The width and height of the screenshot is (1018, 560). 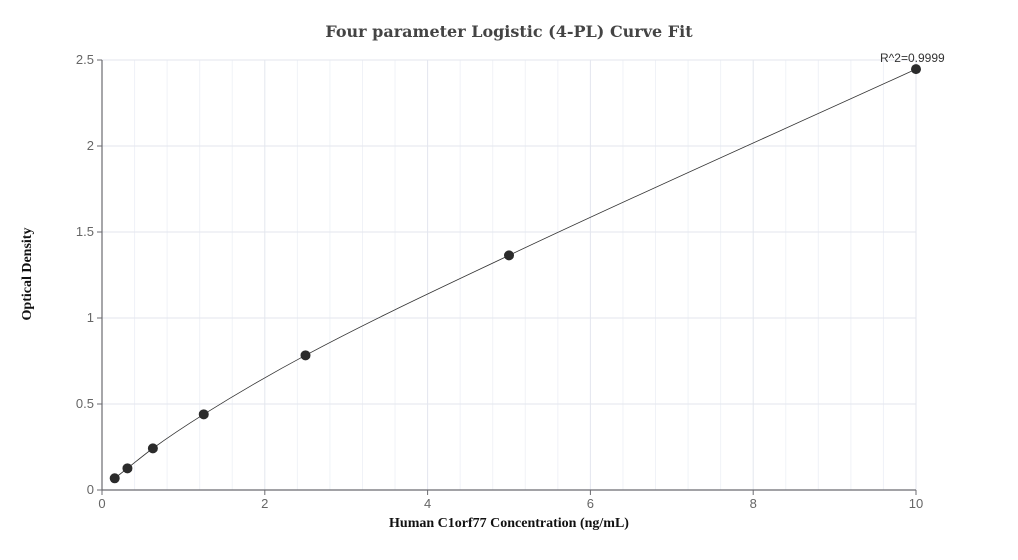 What do you see at coordinates (264, 503) in the screenshot?
I see `x-tick-label: 2` at bounding box center [264, 503].